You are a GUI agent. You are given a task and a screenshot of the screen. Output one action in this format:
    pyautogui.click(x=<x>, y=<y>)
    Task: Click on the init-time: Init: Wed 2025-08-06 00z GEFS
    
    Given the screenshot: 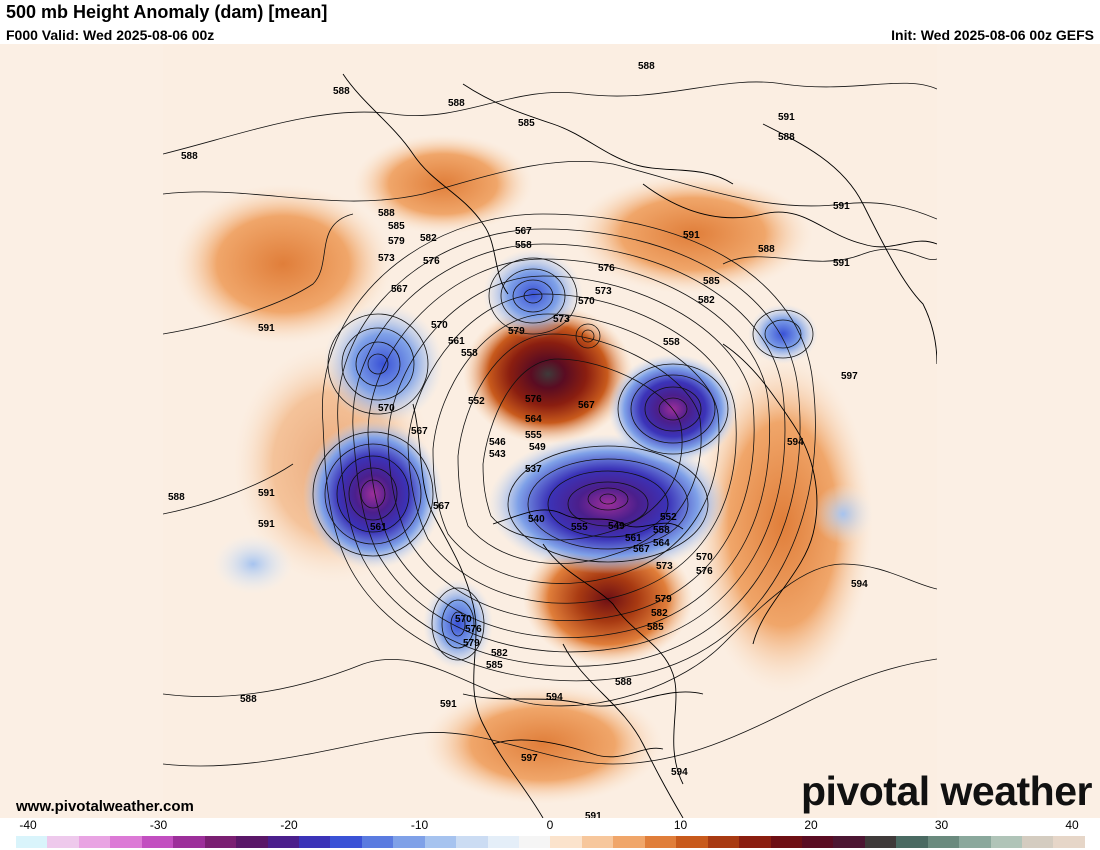 What is the action you would take?
    pyautogui.click(x=992, y=35)
    